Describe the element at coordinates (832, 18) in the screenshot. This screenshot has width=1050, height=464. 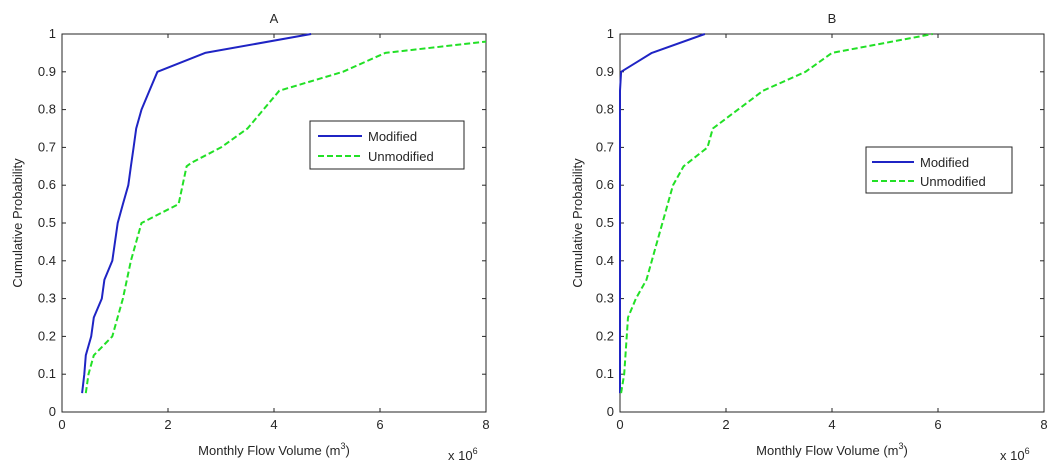
I see `chart-title: B` at that location.